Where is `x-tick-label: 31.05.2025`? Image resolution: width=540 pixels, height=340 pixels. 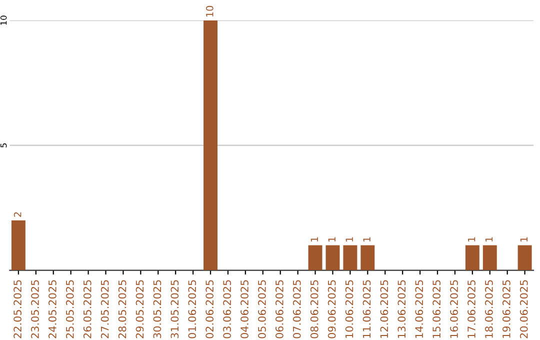 x-tick-label: 31.05.2025 is located at coordinates (174, 309).